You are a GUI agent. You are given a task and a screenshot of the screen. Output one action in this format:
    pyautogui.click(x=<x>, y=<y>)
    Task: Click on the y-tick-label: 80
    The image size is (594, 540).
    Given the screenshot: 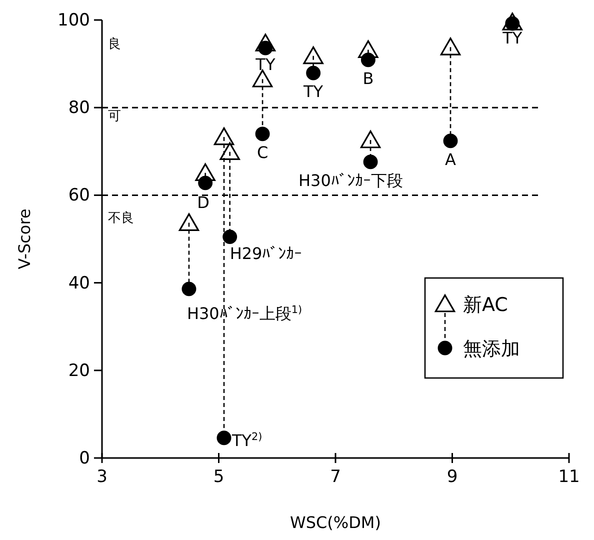 What is the action you would take?
    pyautogui.click(x=79, y=108)
    